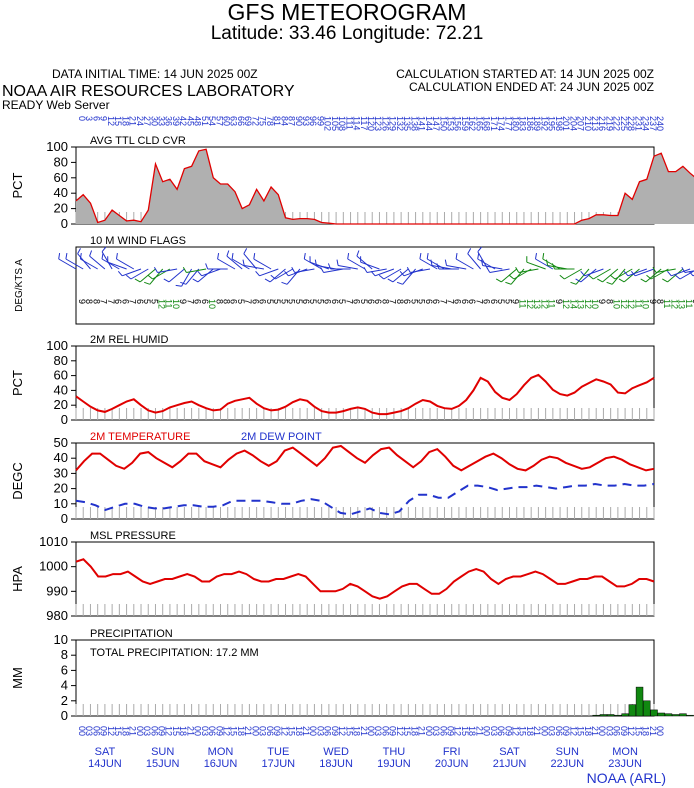  What do you see at coordinates (472, 123) in the screenshot?
I see `top-hour-label: 162` at bounding box center [472, 123].